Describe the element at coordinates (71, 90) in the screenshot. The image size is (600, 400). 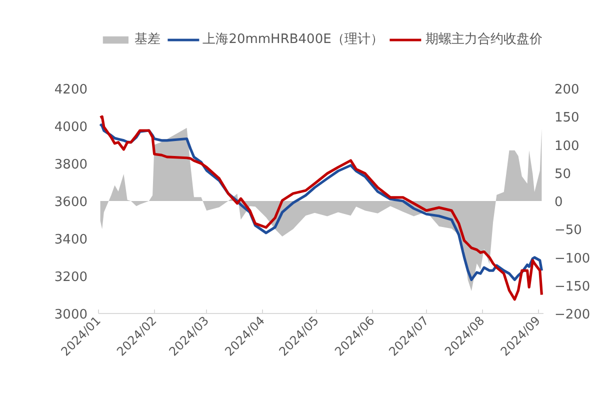
I see `y-tick-label: 4200` at that location.